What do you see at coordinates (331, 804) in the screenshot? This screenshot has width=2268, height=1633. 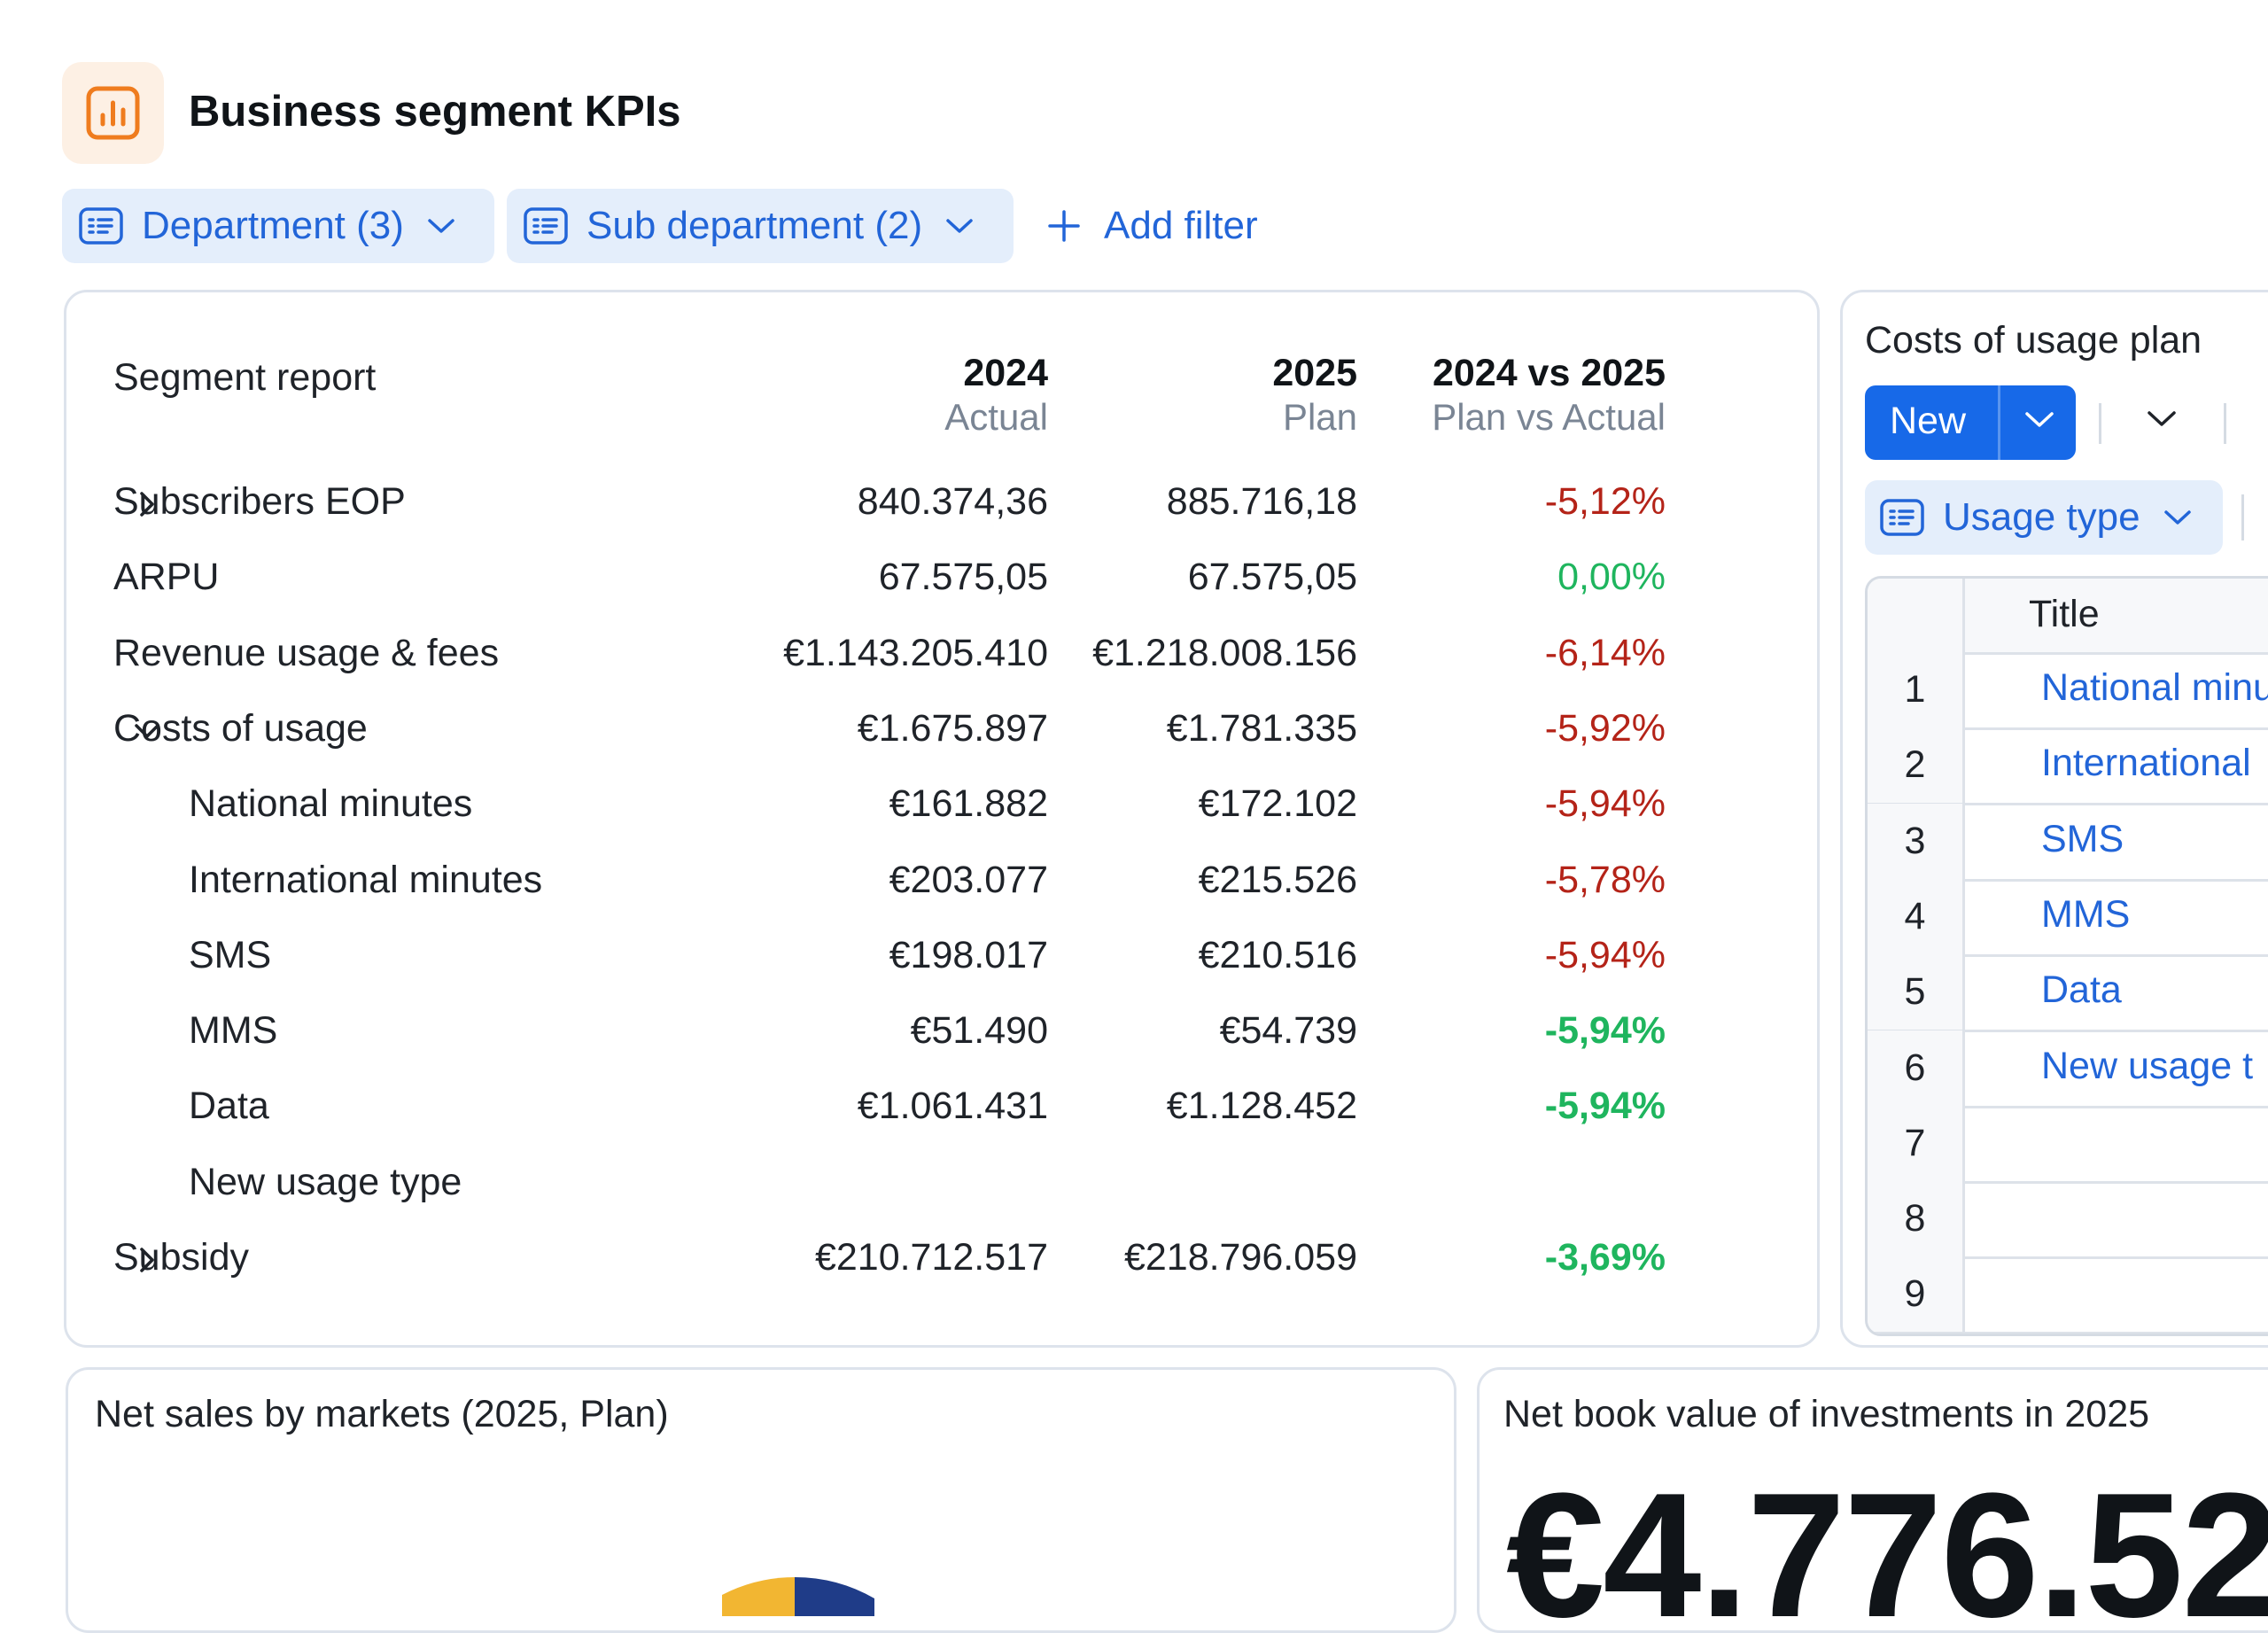 I see `row-label: National minutes` at bounding box center [331, 804].